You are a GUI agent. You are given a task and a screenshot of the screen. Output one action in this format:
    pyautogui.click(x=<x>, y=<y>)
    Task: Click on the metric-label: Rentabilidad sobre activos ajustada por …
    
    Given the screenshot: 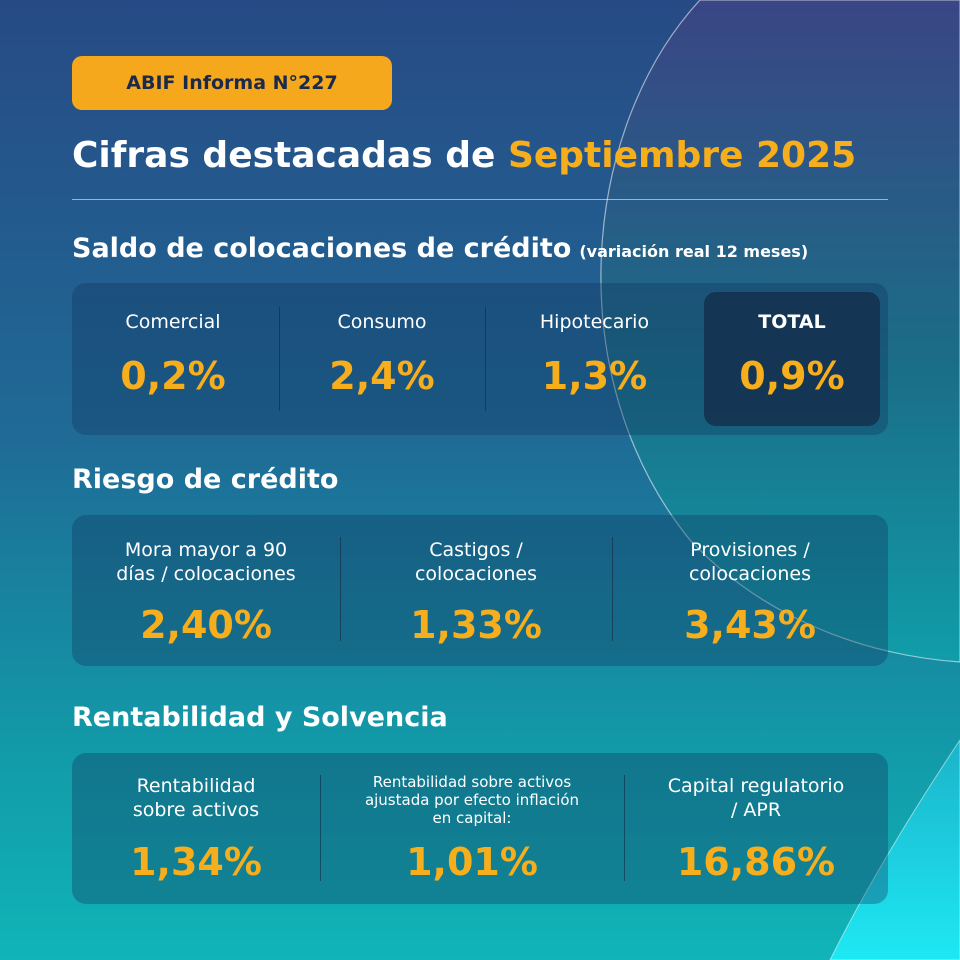 What is the action you would take?
    pyautogui.click(x=472, y=800)
    